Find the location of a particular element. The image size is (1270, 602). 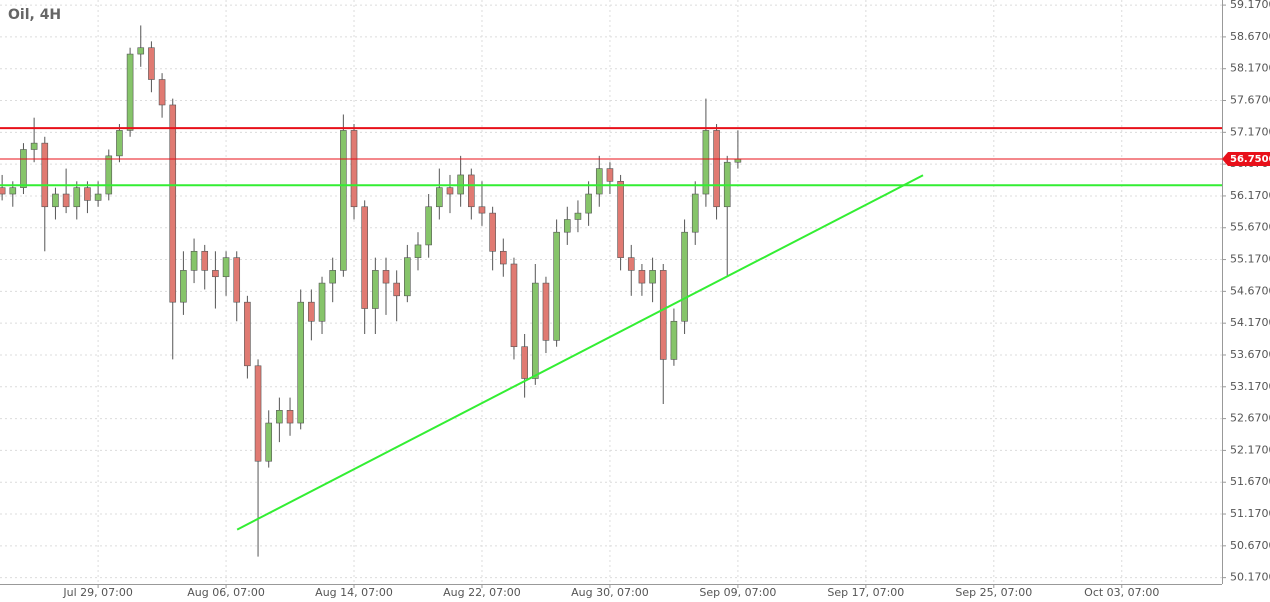

x-tick-label: Sep 25, 07:00 is located at coordinates (993, 592).